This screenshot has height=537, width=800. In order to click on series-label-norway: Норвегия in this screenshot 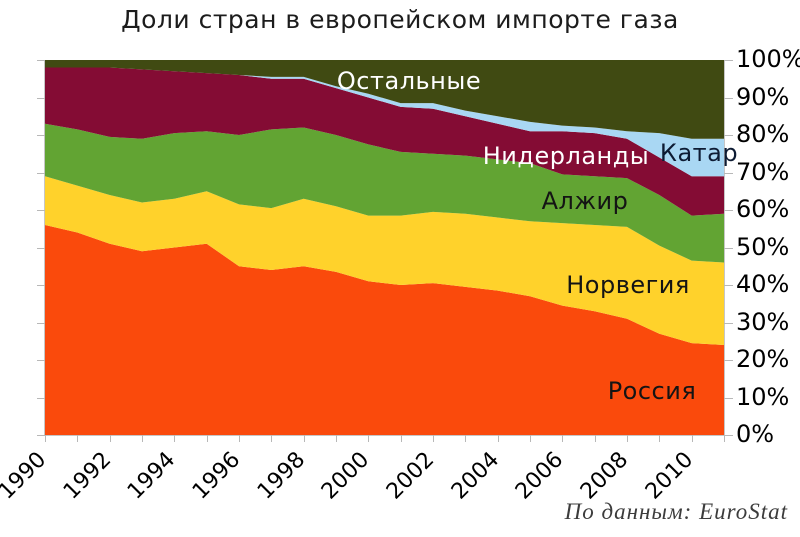, I will do `click(628, 285)`.